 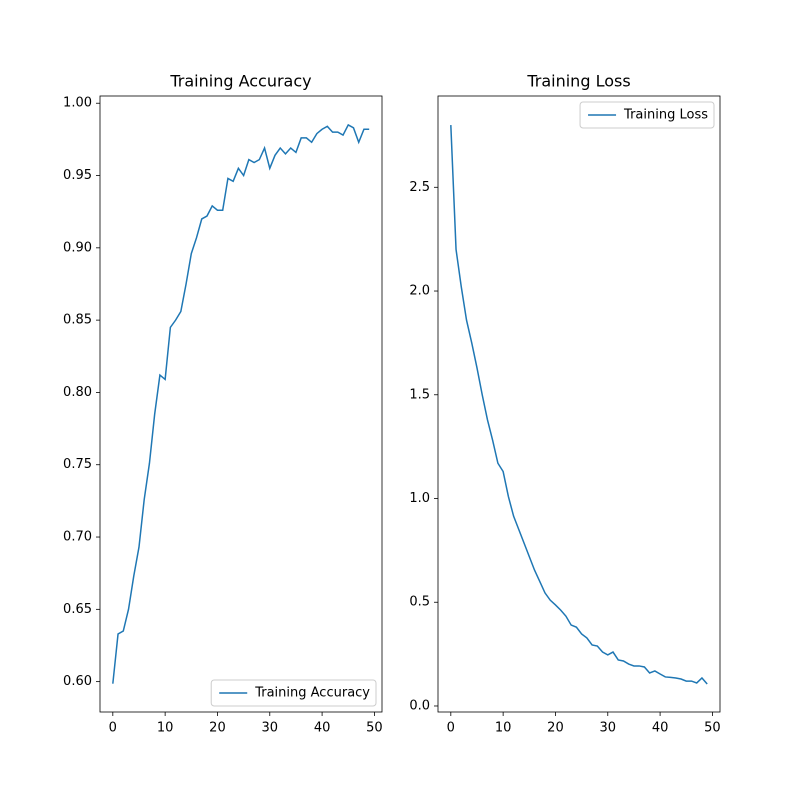 What do you see at coordinates (240, 81) in the screenshot?
I see `chart-title: Training Accuracy` at bounding box center [240, 81].